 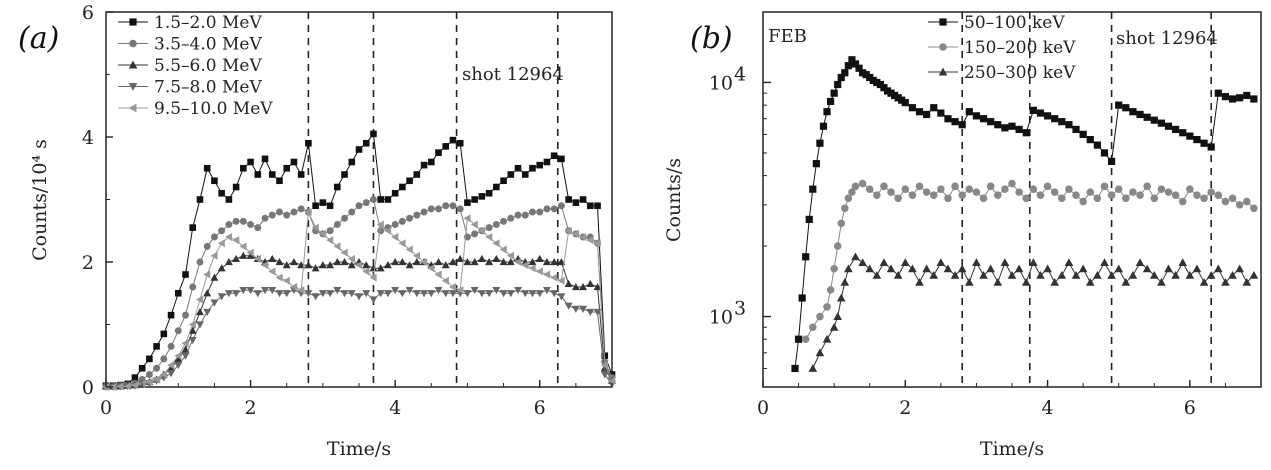 I want to click on panel-b-shot-annotation: shot 12964, so click(x=1167, y=38).